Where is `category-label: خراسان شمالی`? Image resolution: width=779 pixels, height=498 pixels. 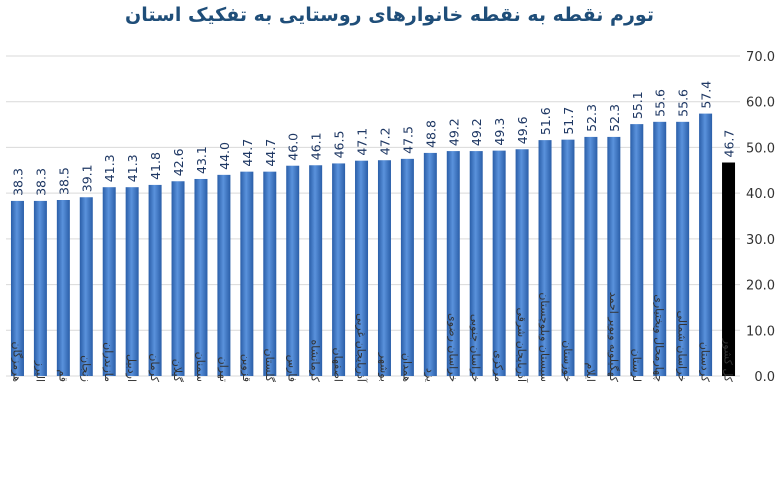 category-label: خراسان شمالی is located at coordinates (682, 346).